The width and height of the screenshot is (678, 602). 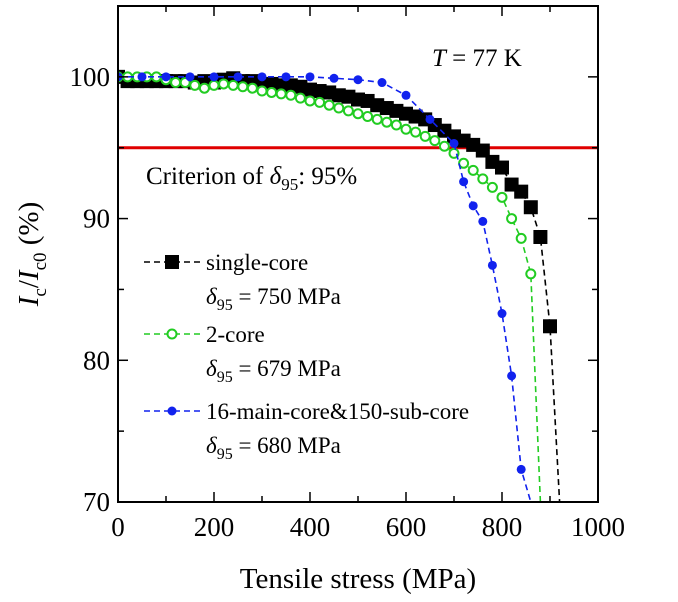 I want to click on legend-label: single-core, so click(x=257, y=262).